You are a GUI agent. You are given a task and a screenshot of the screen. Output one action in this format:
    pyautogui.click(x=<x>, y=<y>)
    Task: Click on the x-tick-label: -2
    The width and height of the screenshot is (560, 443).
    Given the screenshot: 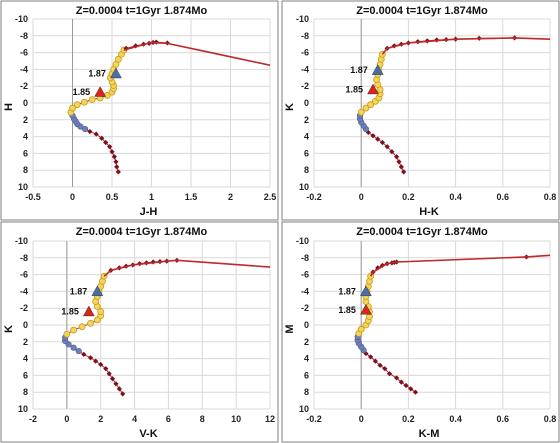 What is the action you would take?
    pyautogui.click(x=33, y=419)
    